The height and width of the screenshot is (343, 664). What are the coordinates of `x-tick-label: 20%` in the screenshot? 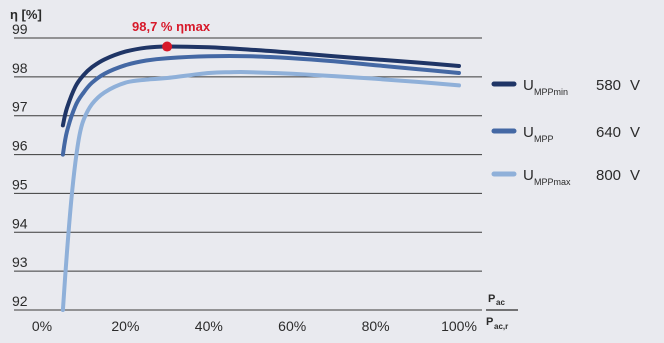 It's located at (125, 326).